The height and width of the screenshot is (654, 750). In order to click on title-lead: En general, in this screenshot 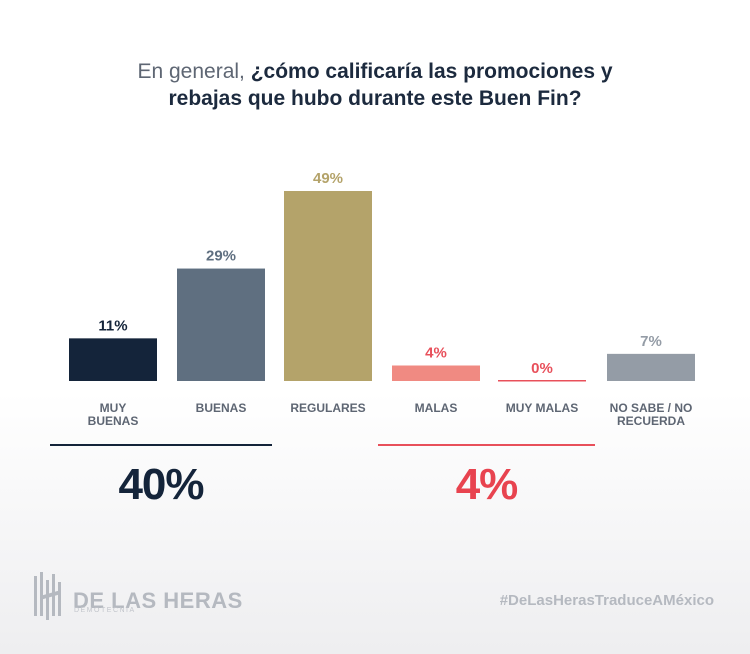, I will do `click(194, 71)`.